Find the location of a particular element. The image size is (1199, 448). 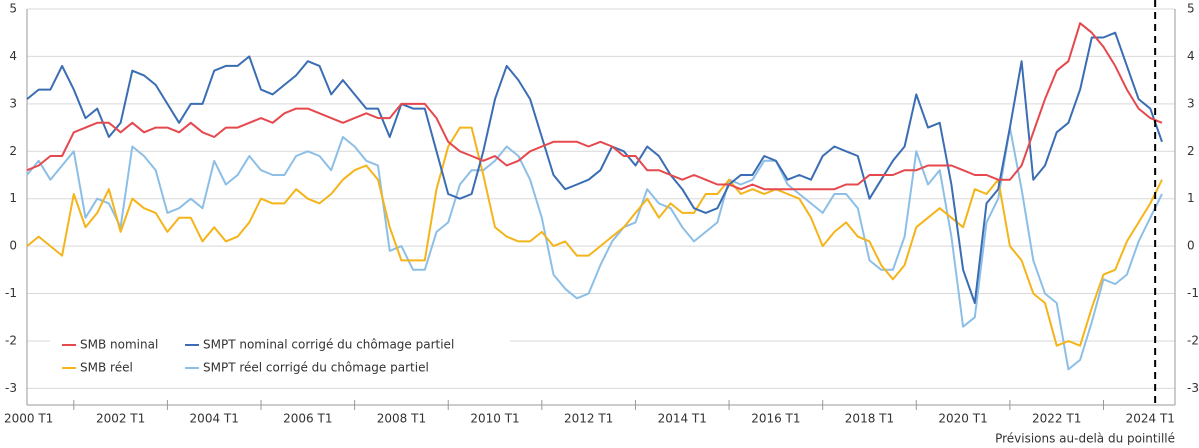

y-tick-label: 1 is located at coordinates (13, 198).